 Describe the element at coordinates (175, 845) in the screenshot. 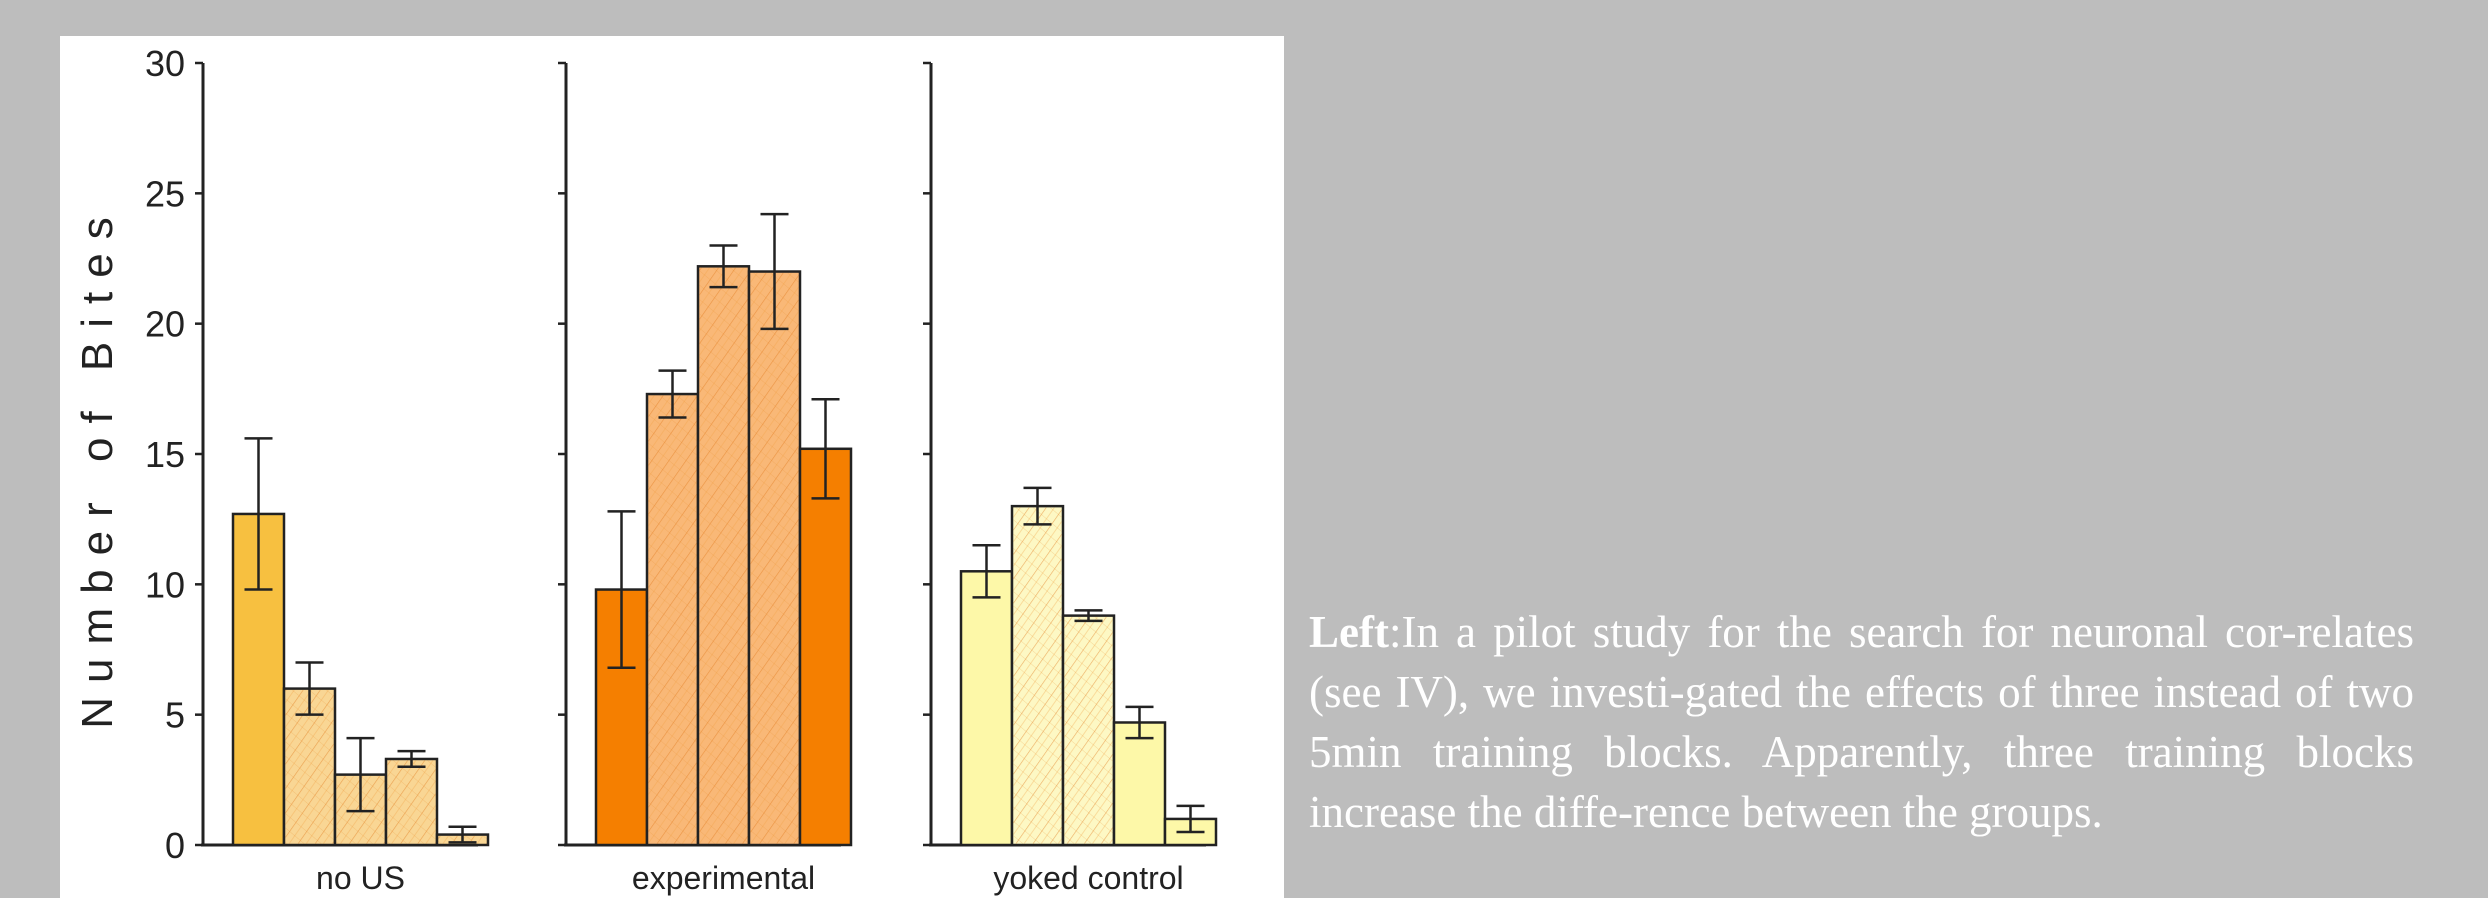

I see `y-tick-label: 0` at that location.